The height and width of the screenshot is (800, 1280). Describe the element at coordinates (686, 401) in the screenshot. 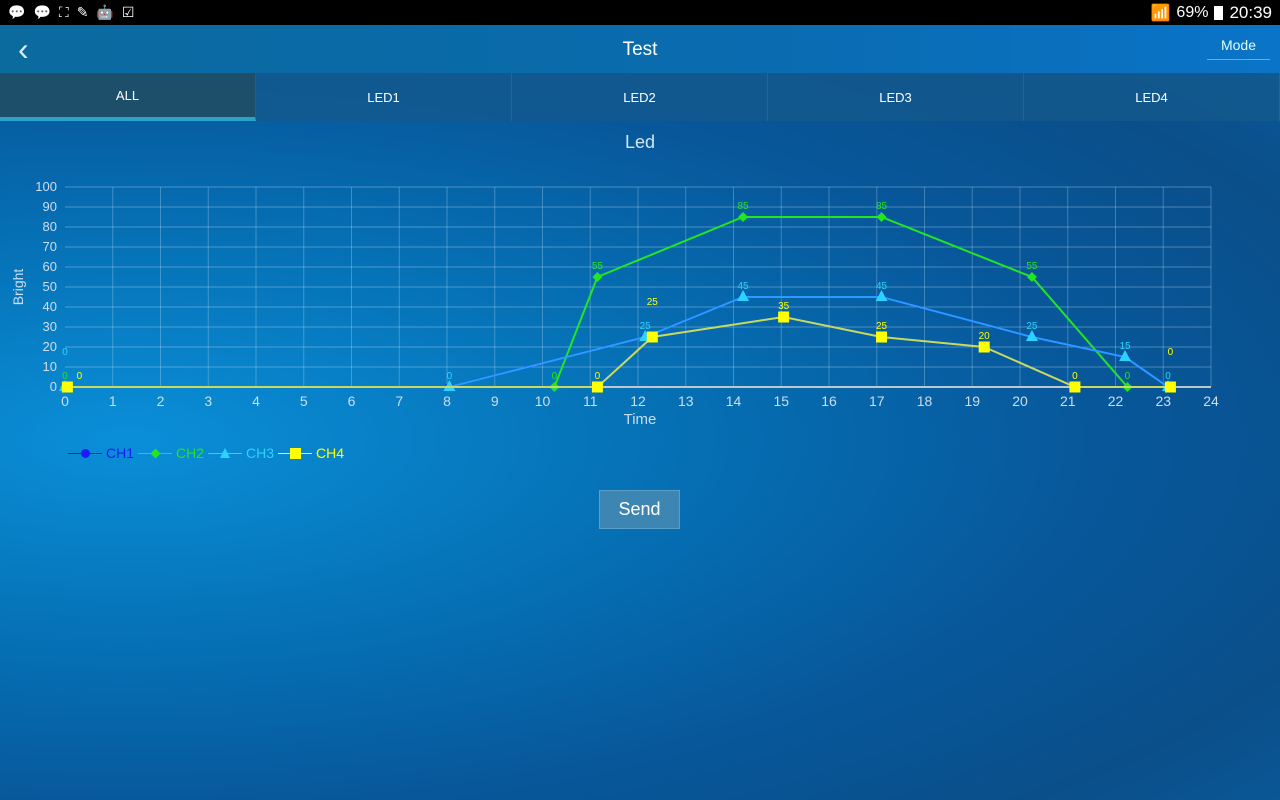

I see `x-tick-label: 13` at that location.